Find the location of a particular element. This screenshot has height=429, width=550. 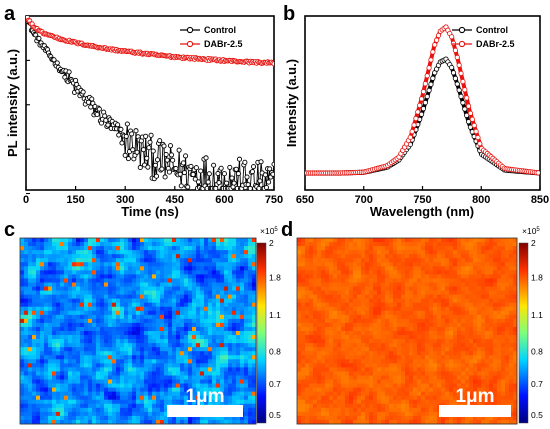

data-point is located at coordinates (140, 167).